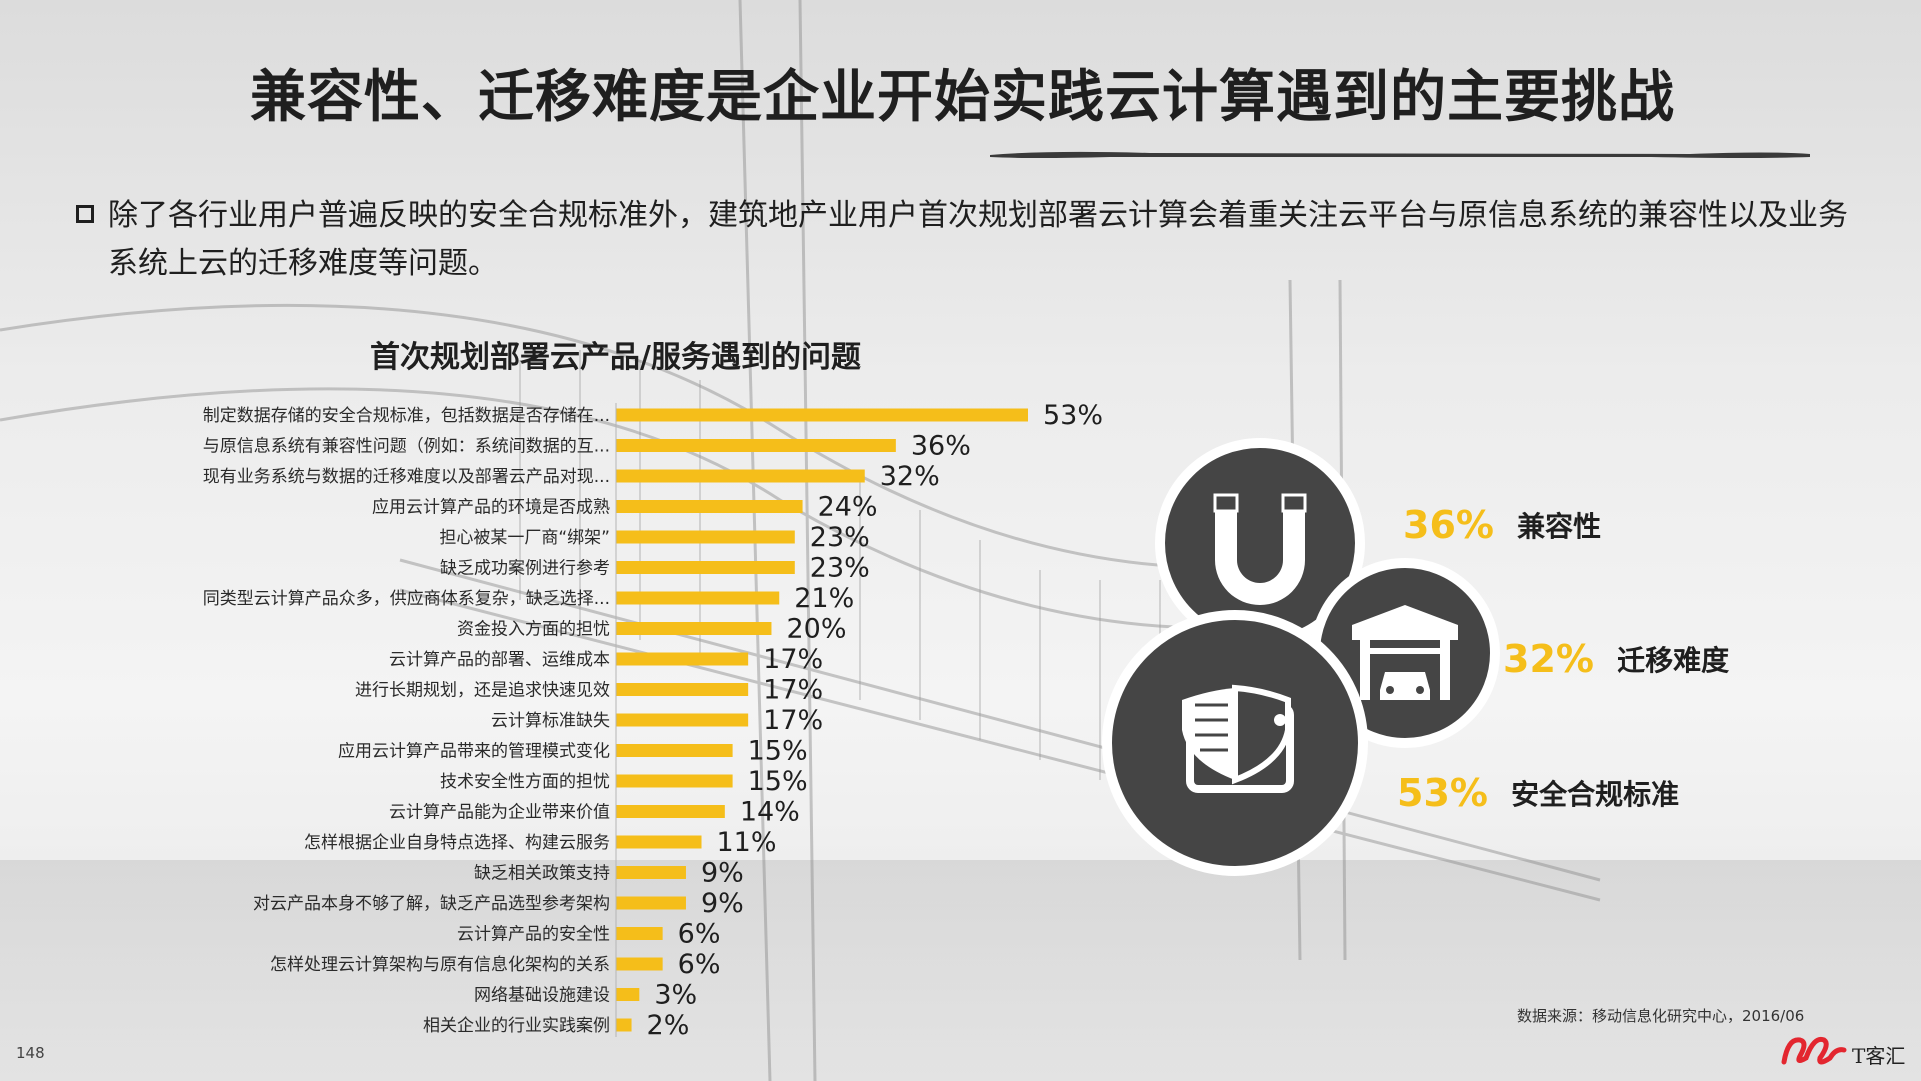 This screenshot has height=1081, width=1921. I want to click on value-label: 2%, so click(668, 1025).